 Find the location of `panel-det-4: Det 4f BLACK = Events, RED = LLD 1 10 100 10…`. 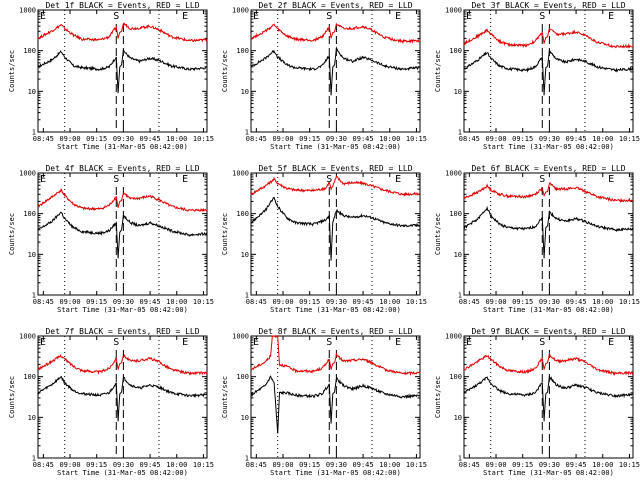

panel-det-4: Det 4f BLACK = Events, RED = LLD 1 10 100 10… is located at coordinates (111, 239).